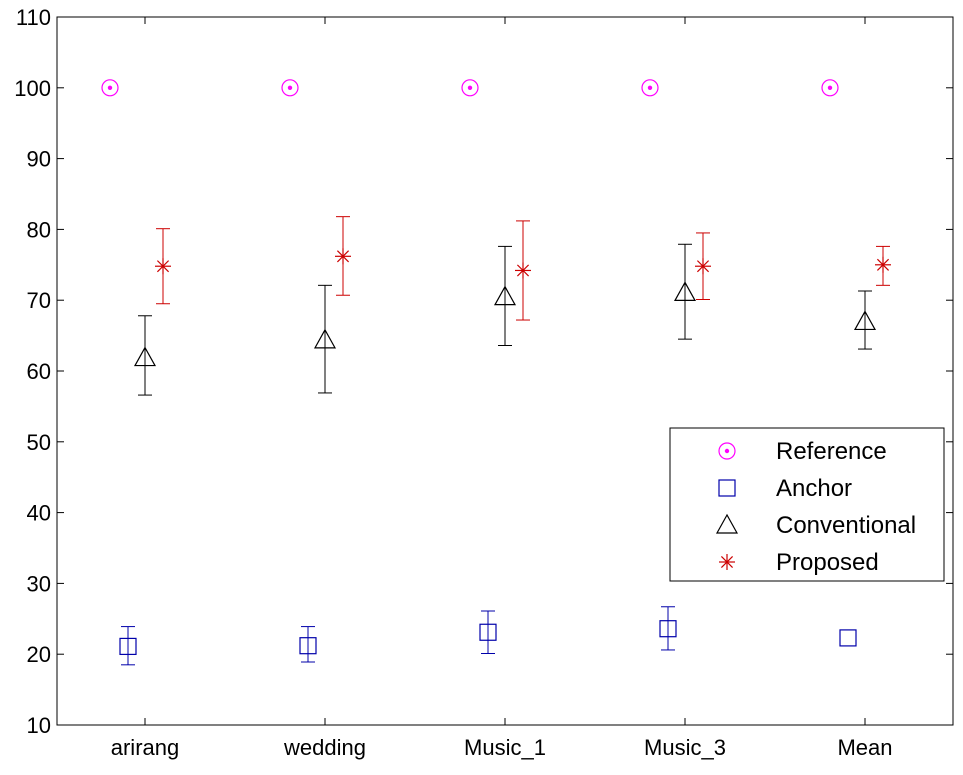 The width and height of the screenshot is (963, 775). What do you see at coordinates (39, 583) in the screenshot?
I see `y-tick-label: 30` at bounding box center [39, 583].